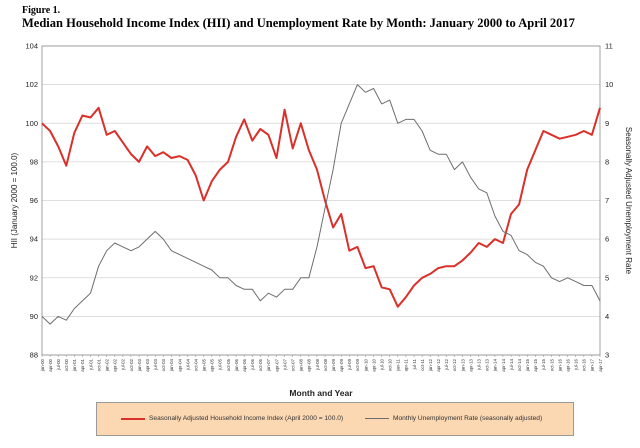 The image size is (640, 448). Describe the element at coordinates (284, 364) in the screenshot. I see `x-tick-label: jul-07` at that location.